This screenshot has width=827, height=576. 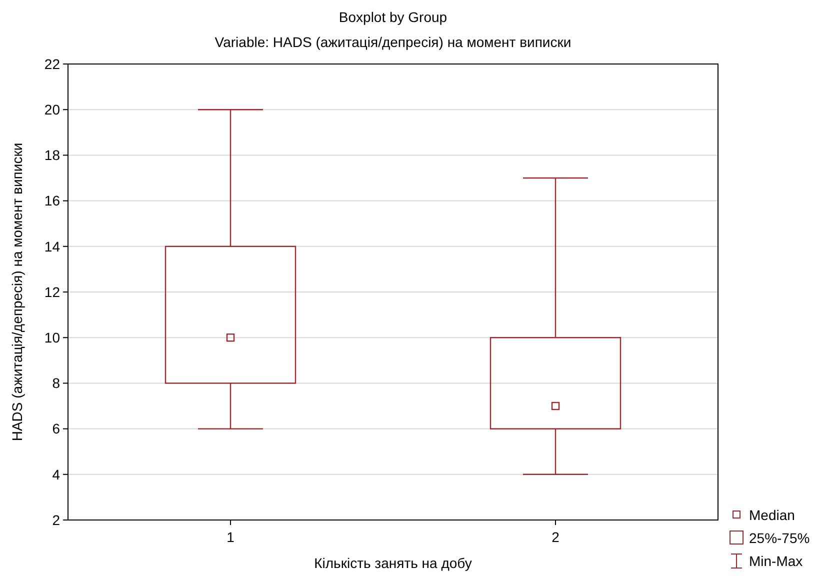 I want to click on chart-subtitle: Variable: HADS (ажитація/депресія) на момент виписки, so click(x=393, y=42).